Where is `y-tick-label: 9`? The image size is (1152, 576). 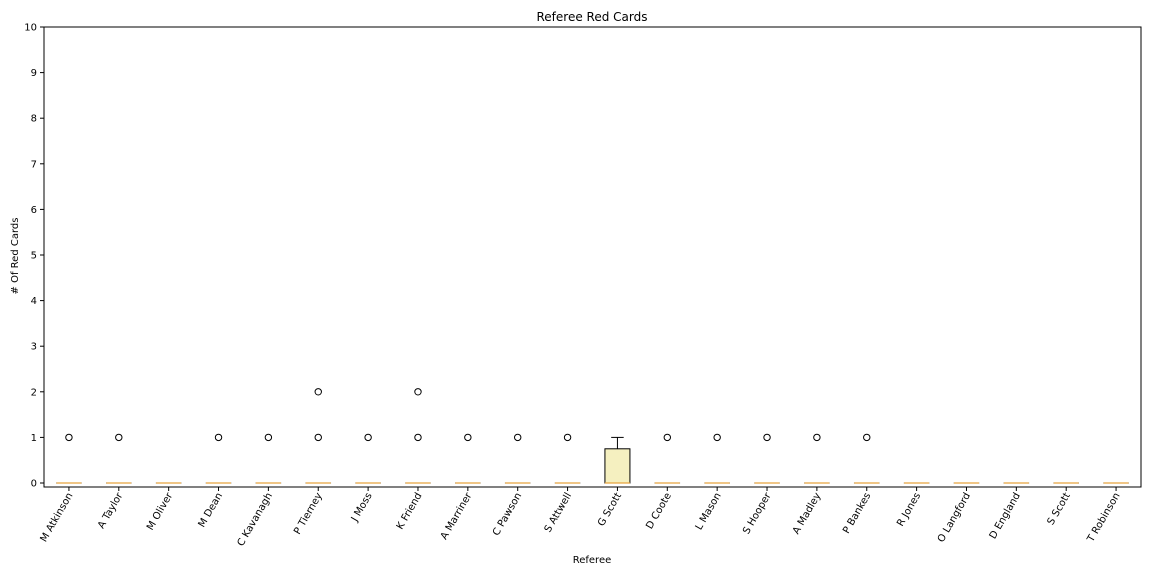 y-tick-label: 9 is located at coordinates (34, 73).